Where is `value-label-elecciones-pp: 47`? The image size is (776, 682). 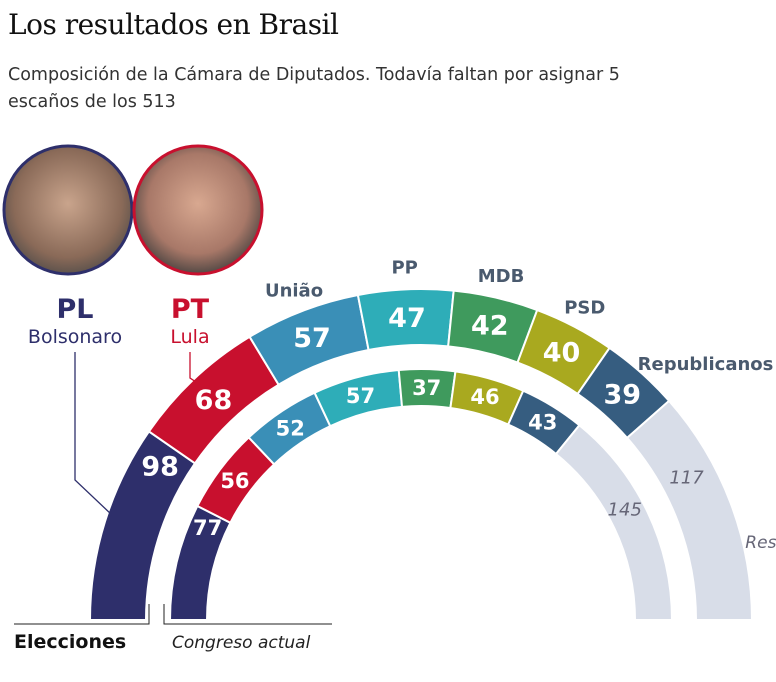
value-label-elecciones-pp: 47 is located at coordinates (407, 318).